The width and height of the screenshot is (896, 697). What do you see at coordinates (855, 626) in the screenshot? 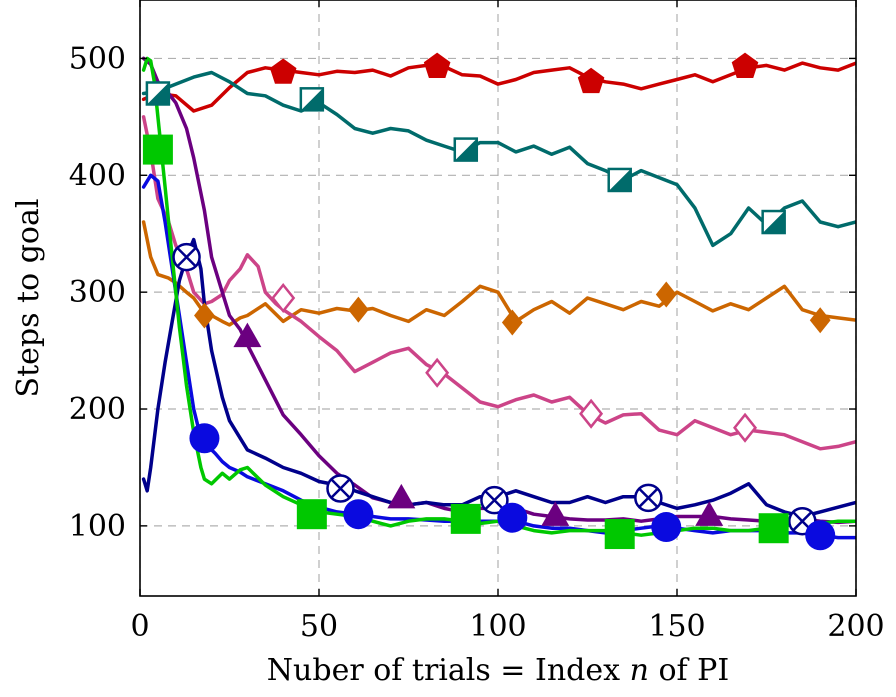
I see `x-tick-label: 200` at bounding box center [855, 626].